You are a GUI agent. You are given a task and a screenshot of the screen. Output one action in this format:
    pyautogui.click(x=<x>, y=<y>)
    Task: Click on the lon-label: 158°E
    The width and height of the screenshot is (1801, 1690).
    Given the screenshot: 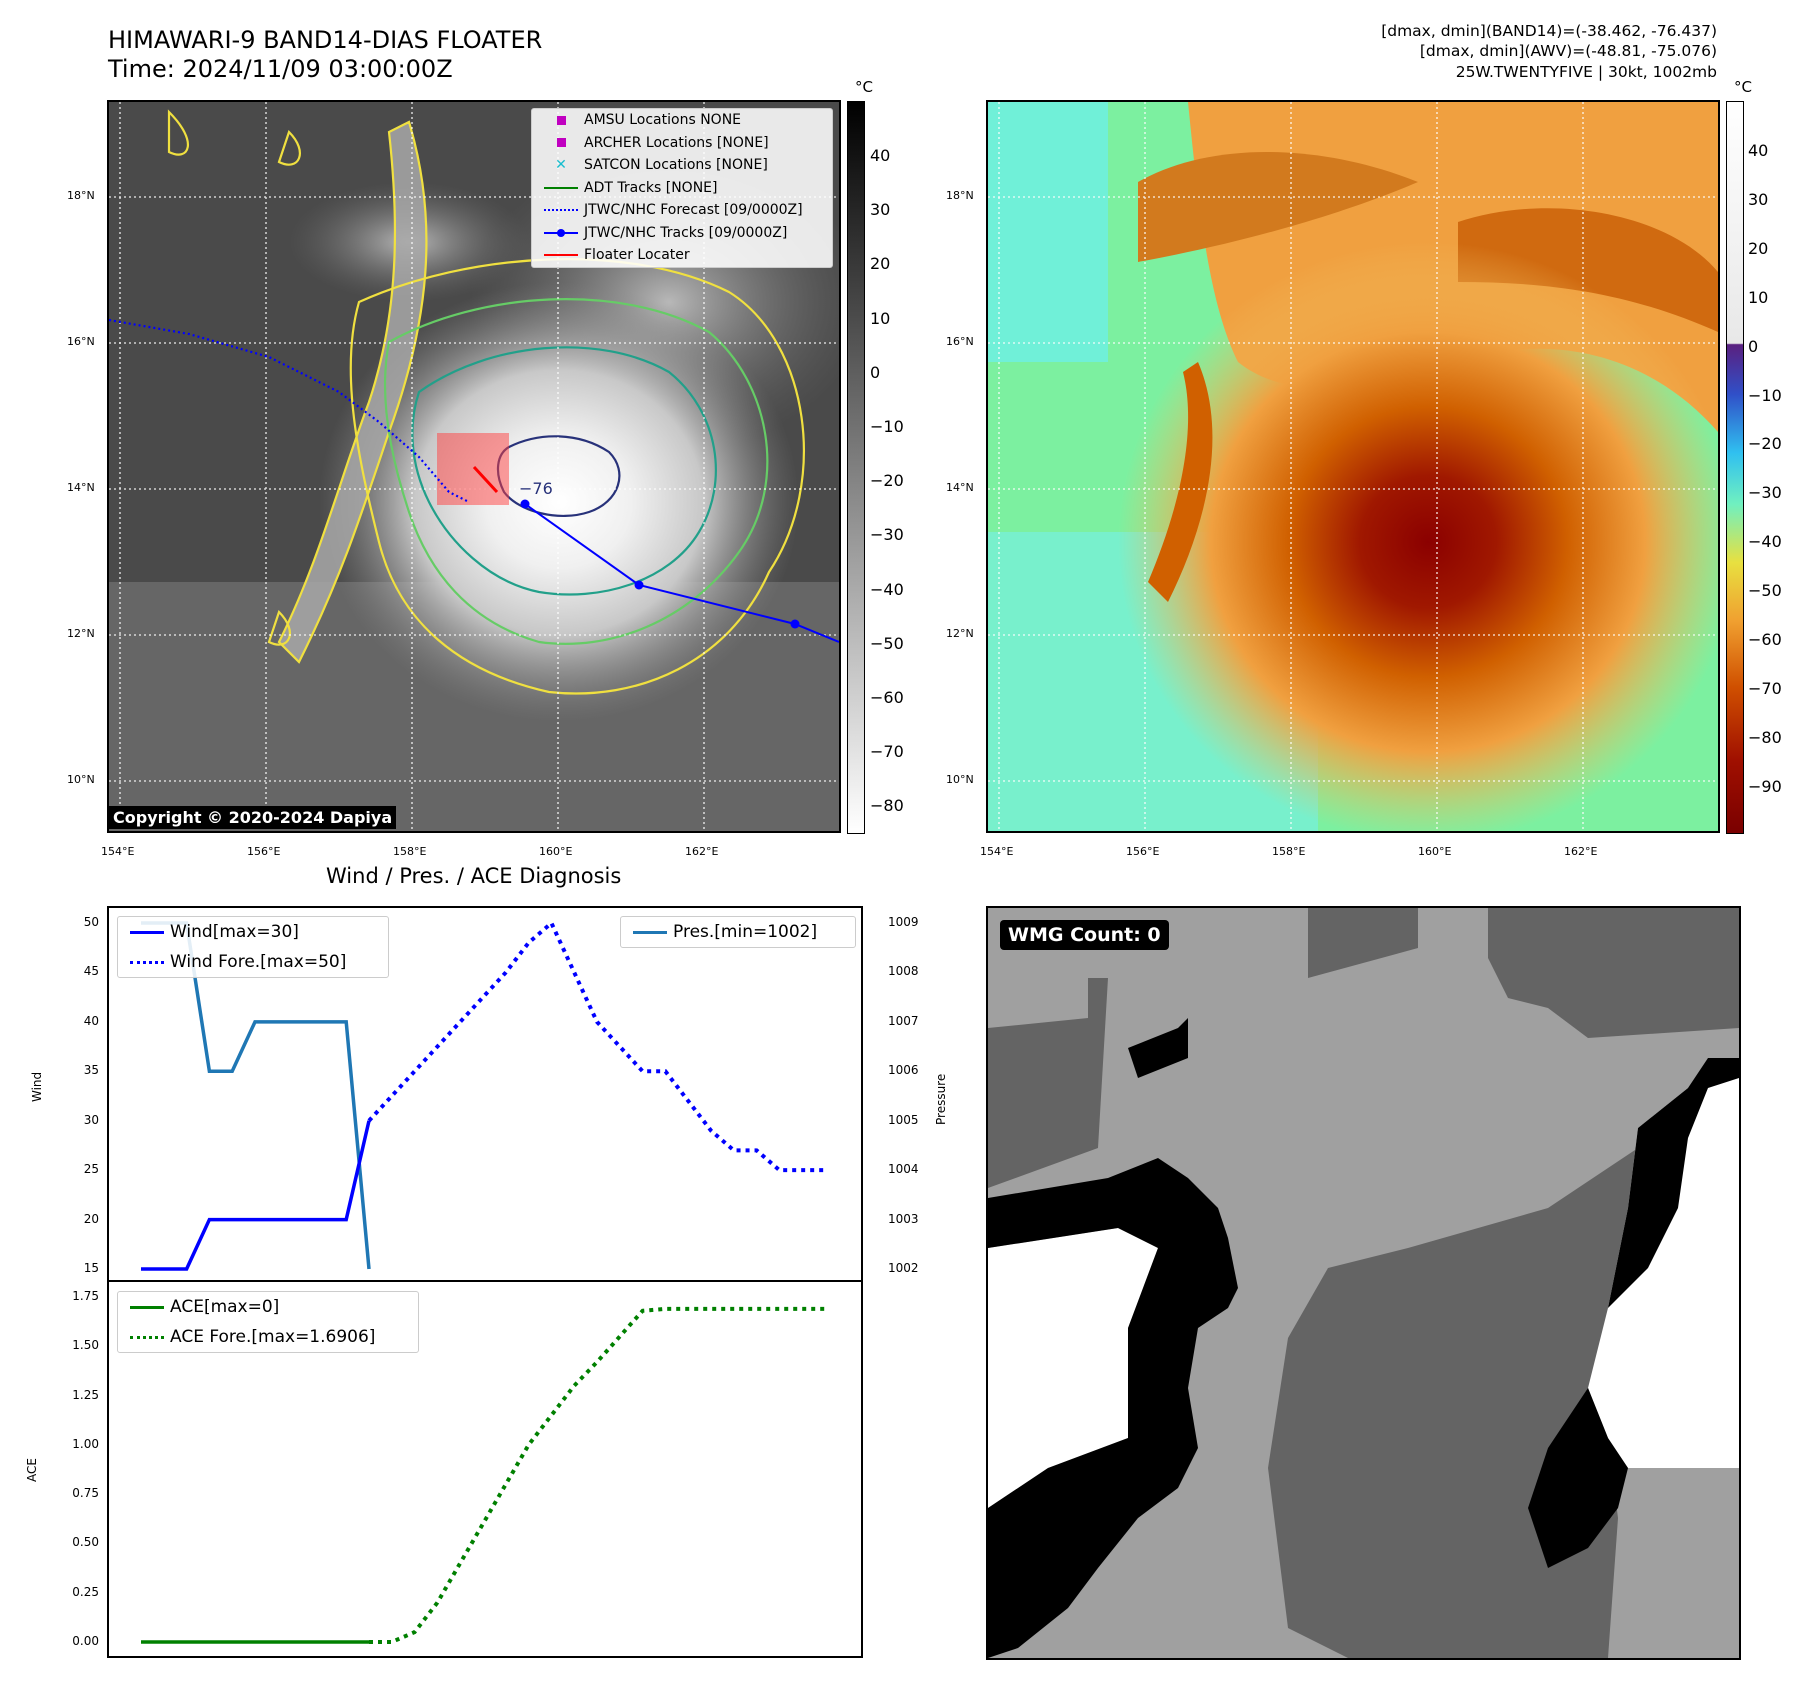 What is the action you would take?
    pyautogui.click(x=410, y=851)
    